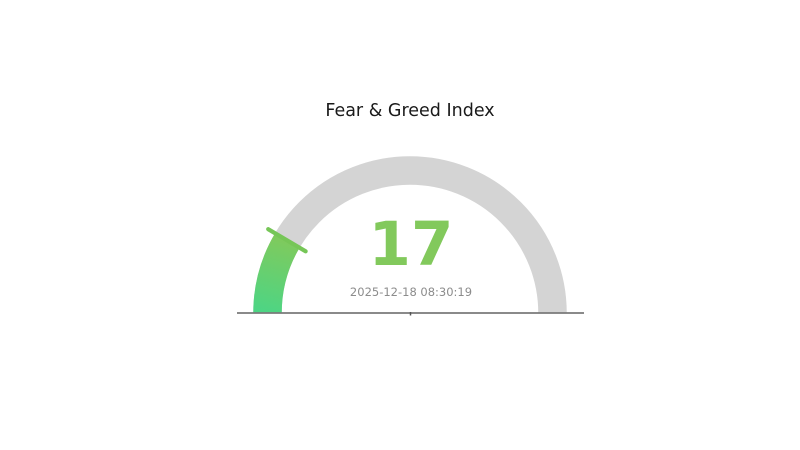  What do you see at coordinates (287, 240) in the screenshot?
I see `gauge-pointer` at bounding box center [287, 240].